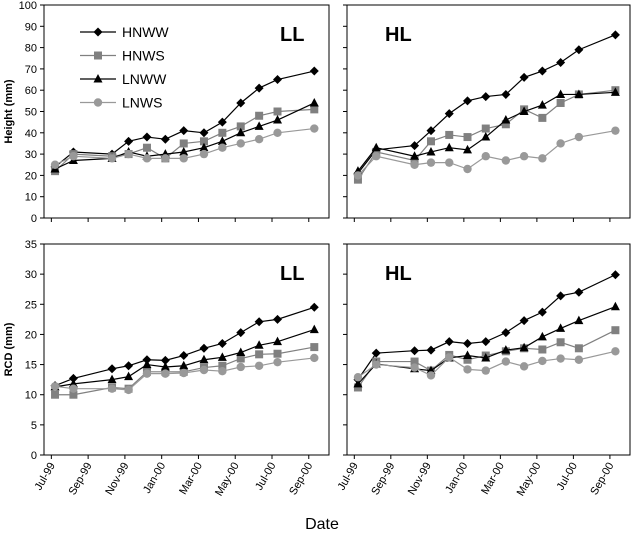 The width and height of the screenshot is (632, 536). Describe the element at coordinates (602, 479) in the screenshot. I see `x-tick-label: Sep-00` at that location.